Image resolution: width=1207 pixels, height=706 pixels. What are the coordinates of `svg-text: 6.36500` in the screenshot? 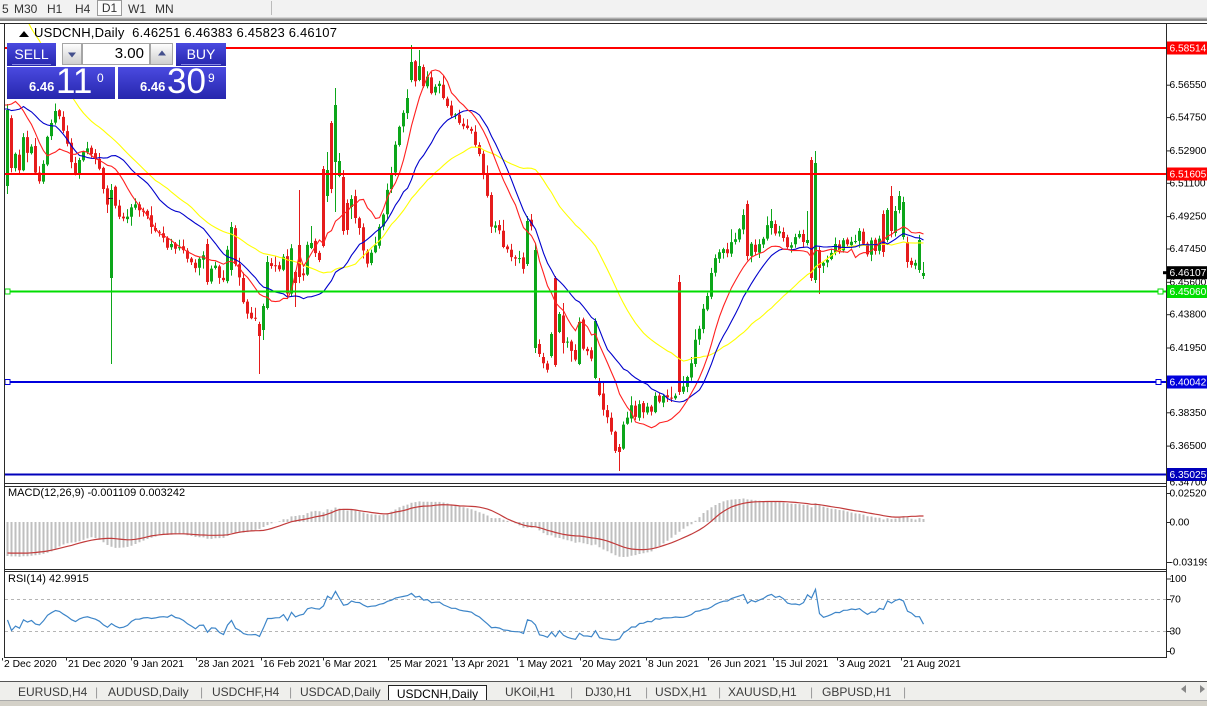 It's located at (1188, 446).